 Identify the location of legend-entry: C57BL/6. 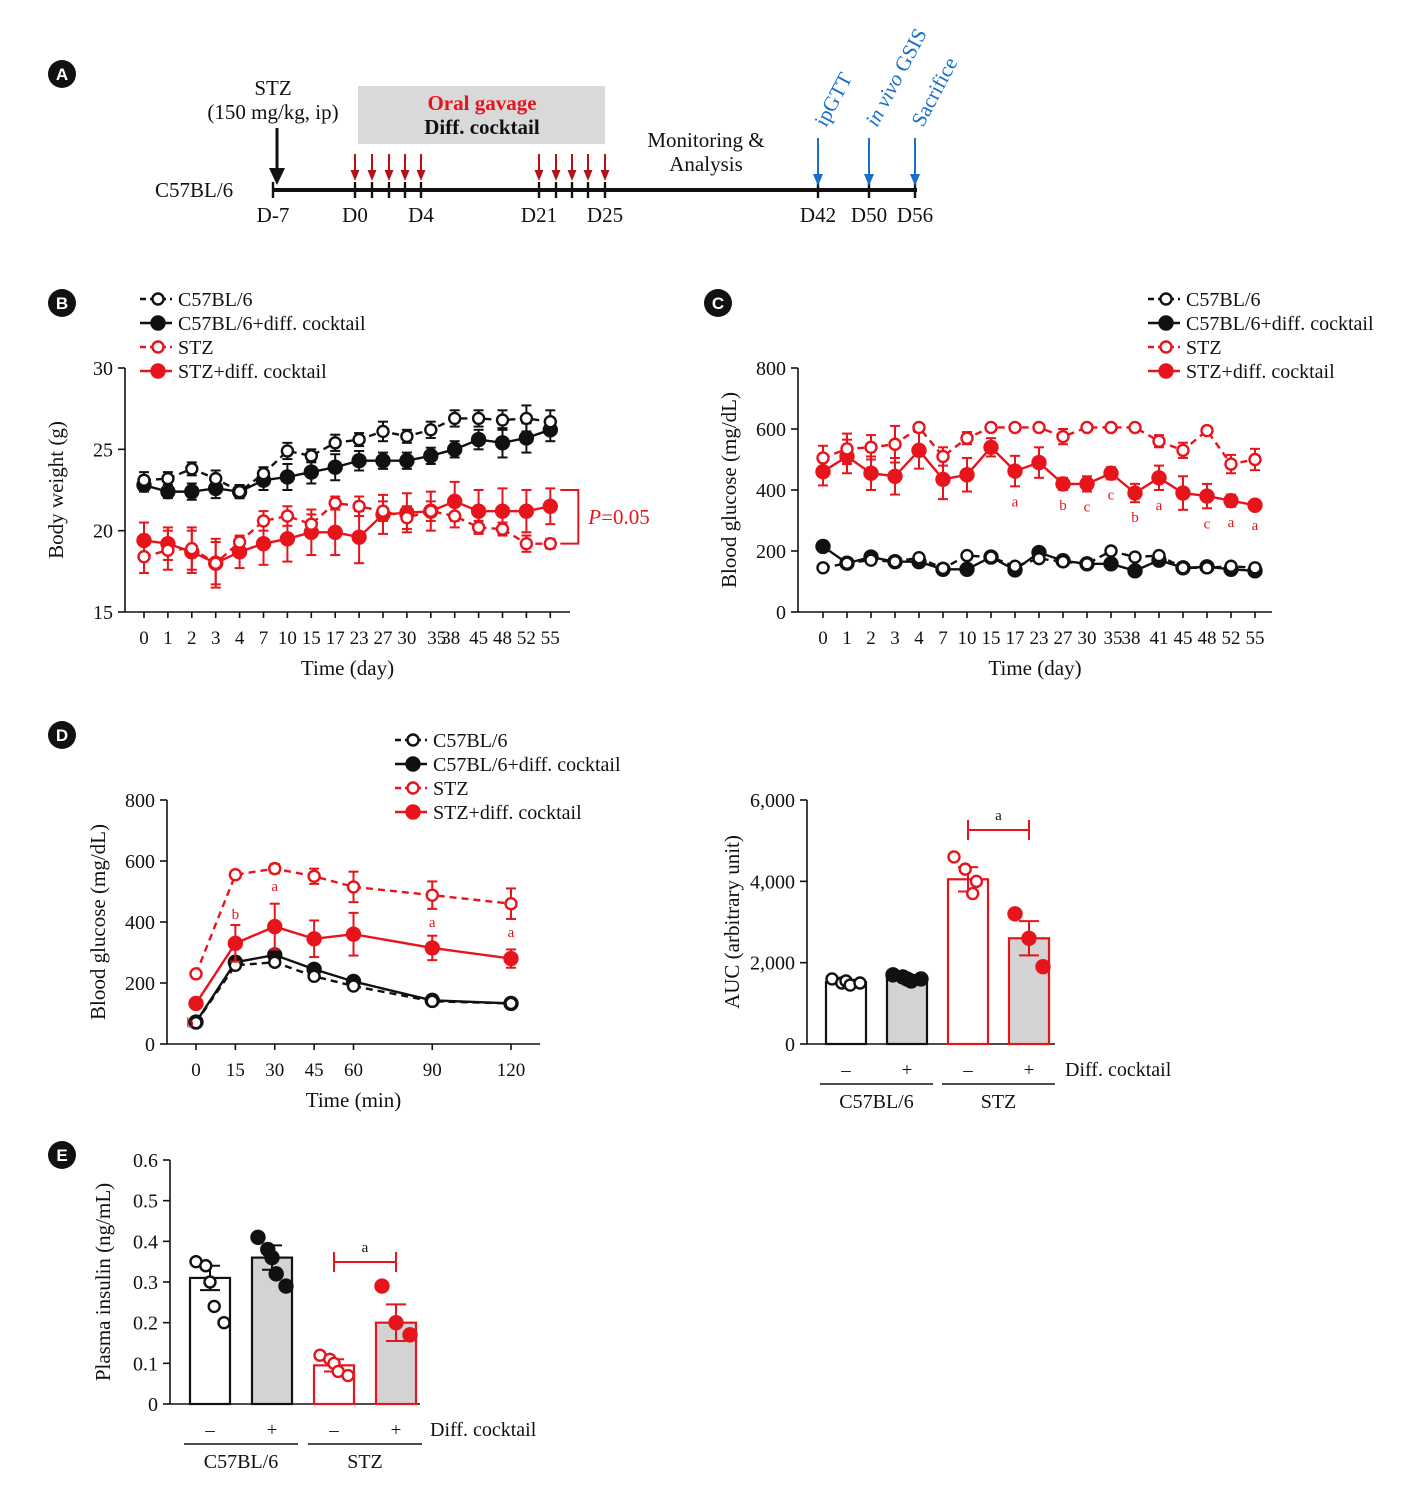
(451, 741).